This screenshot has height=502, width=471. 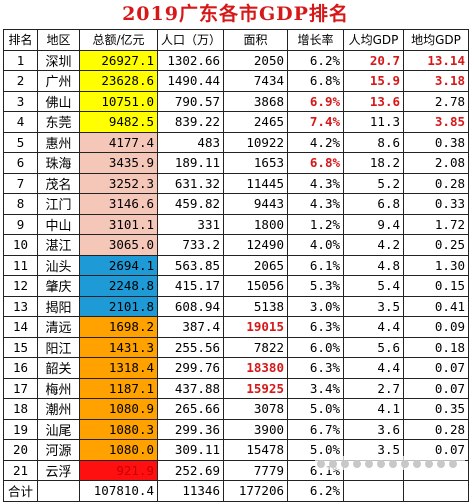 I want to click on header-growth: 增长率, so click(x=315, y=40).